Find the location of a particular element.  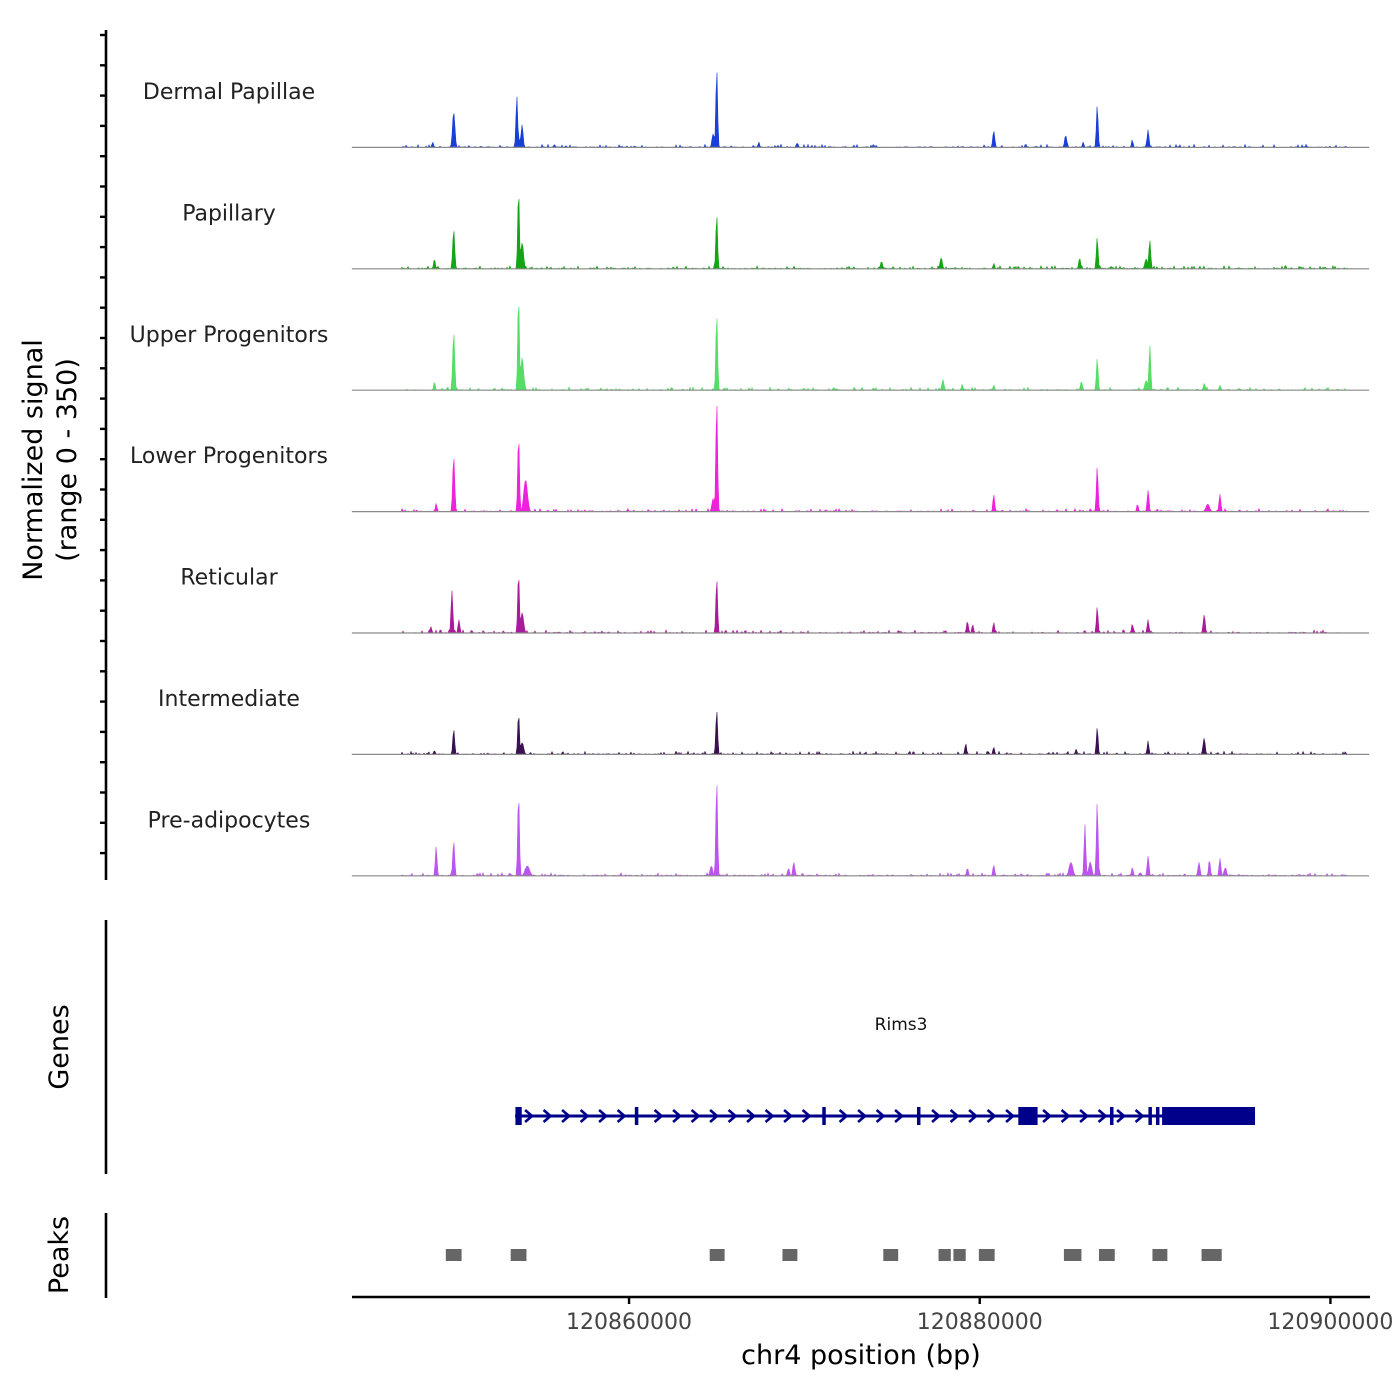

y-axis-title-line: Normalized signal is located at coordinates (33, 460).